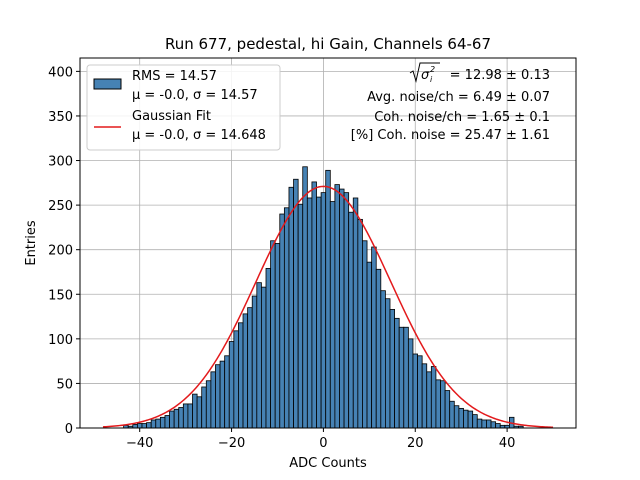 This screenshot has height=480, width=640. What do you see at coordinates (60, 251) in the screenshot?
I see `y-tick-label: 200` at bounding box center [60, 251].